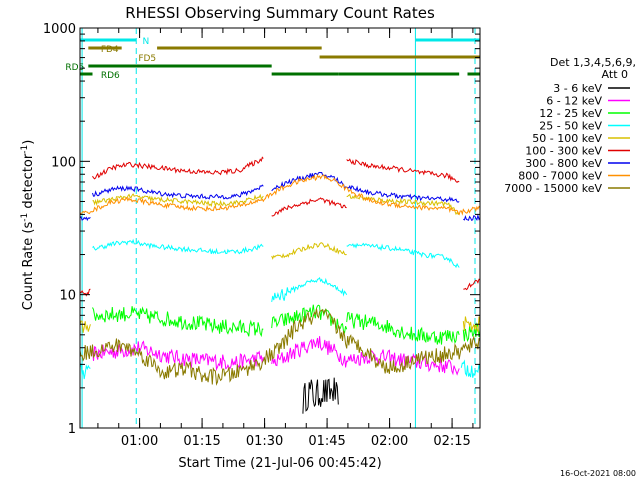 Image resolution: width=640 pixels, height=480 pixels. I want to click on y-tick-label-2: 100, so click(63, 162).